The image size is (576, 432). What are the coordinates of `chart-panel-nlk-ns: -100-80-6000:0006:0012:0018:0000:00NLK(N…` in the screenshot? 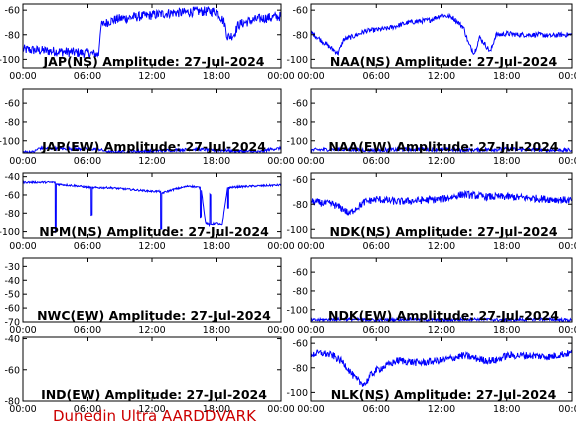 It's located at (431, 375).